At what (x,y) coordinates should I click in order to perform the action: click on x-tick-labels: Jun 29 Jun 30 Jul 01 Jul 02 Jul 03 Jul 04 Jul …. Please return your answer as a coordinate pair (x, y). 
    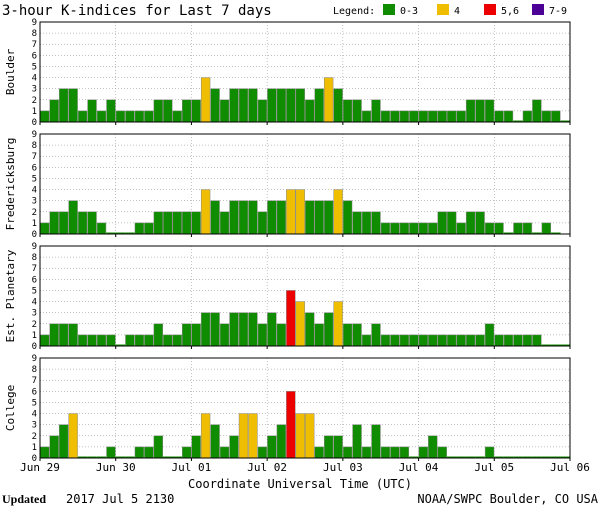
    Looking at the image, I should click on (305, 467).